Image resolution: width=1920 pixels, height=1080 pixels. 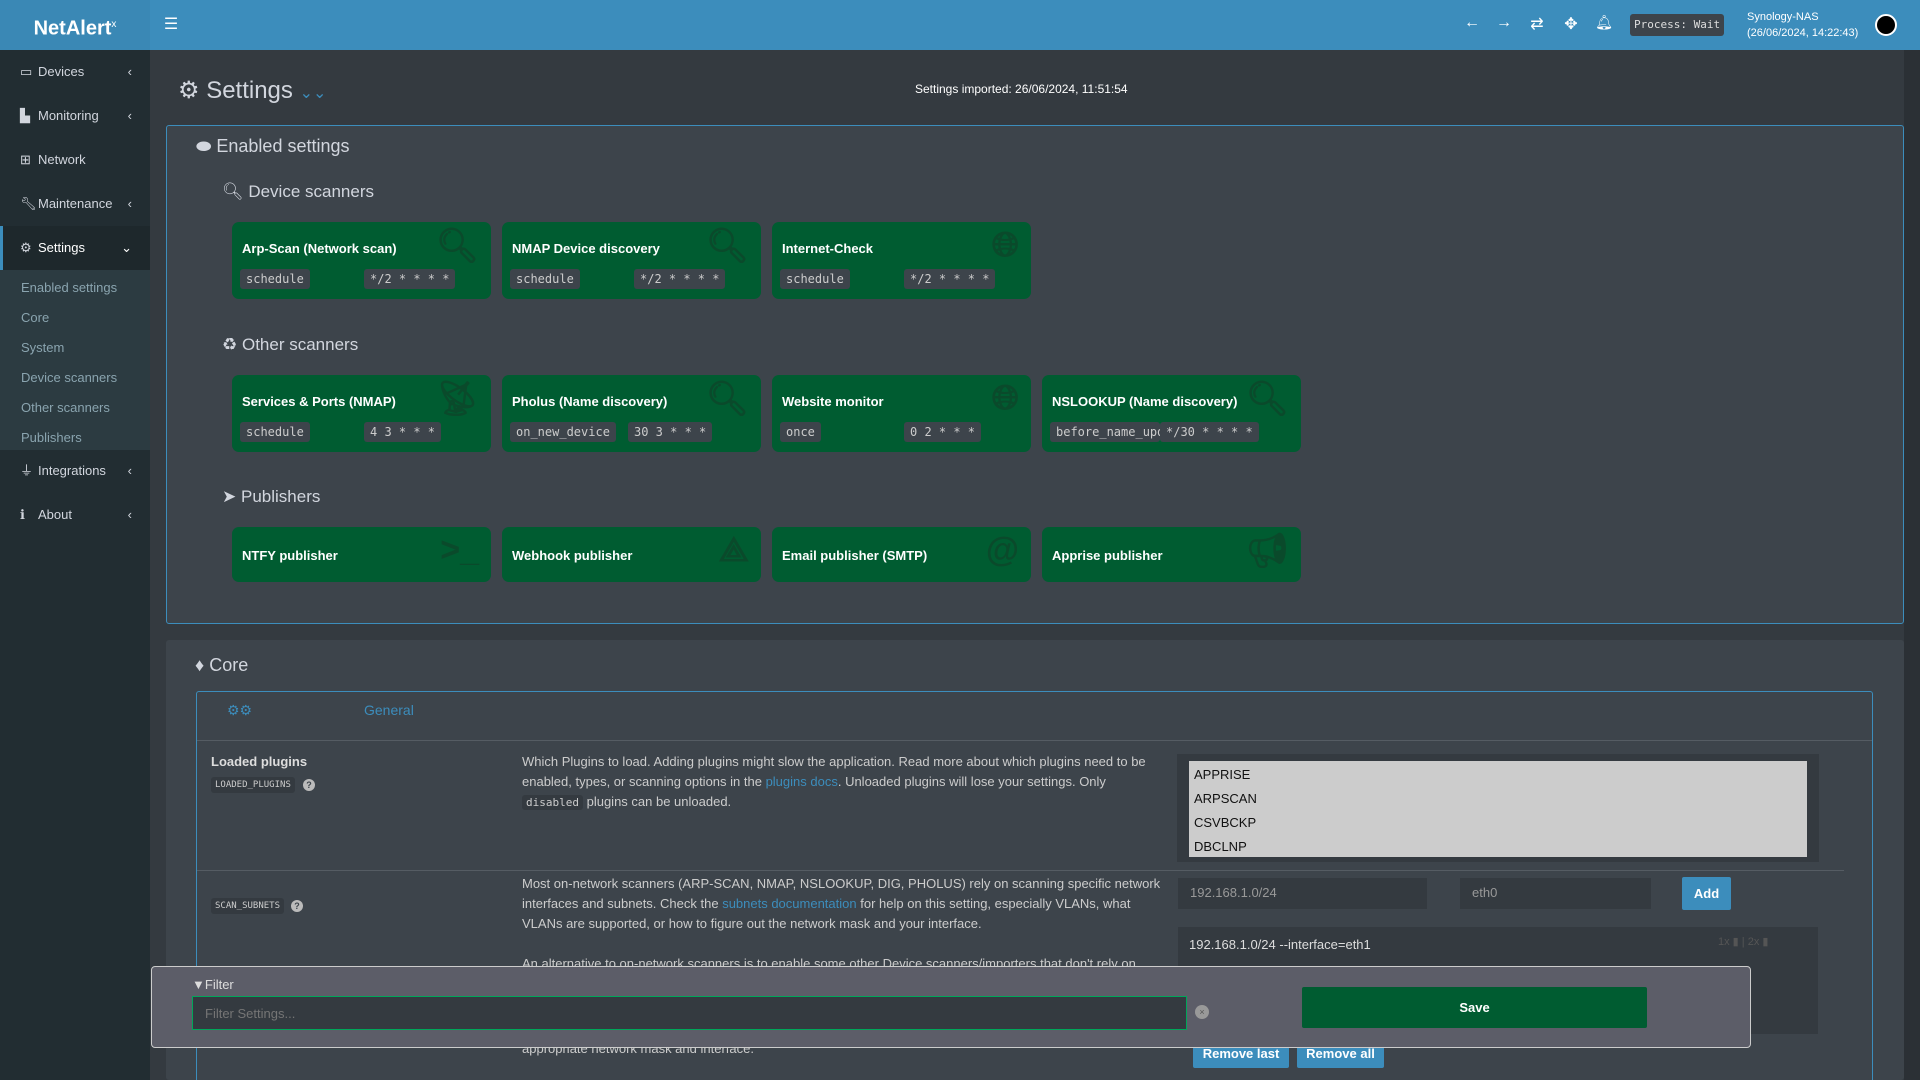 I want to click on heading-text: Core, so click(x=229, y=665).